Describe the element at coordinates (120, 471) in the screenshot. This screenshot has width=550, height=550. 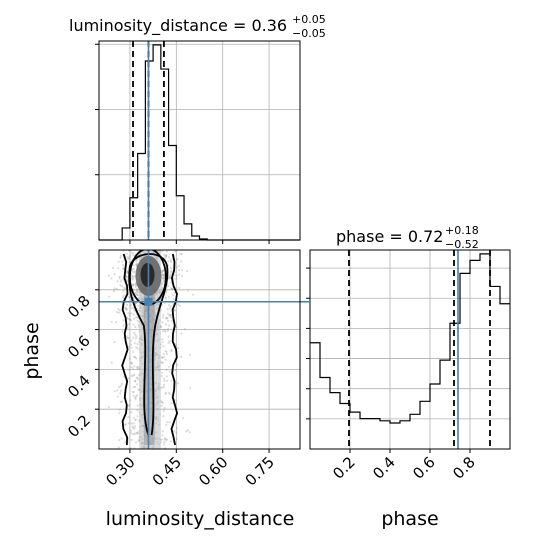
I see `joint-xtick-label-0: 0.30` at that location.